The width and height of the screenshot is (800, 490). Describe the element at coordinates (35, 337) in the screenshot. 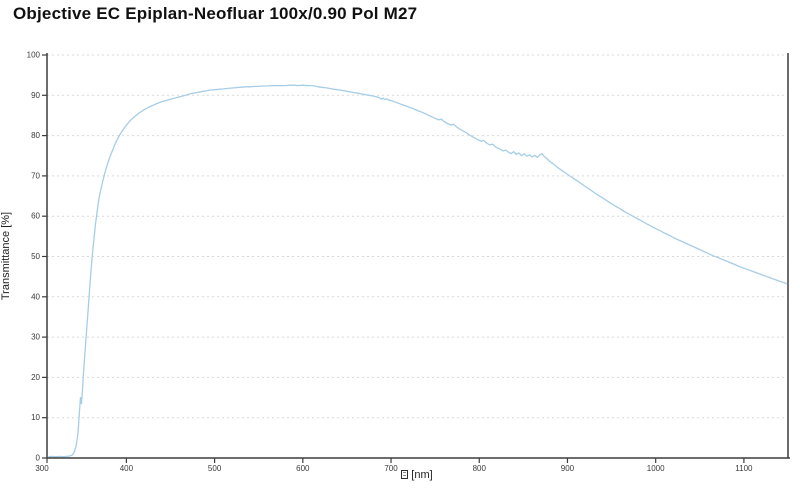

I see `y-tick-label: 30` at that location.